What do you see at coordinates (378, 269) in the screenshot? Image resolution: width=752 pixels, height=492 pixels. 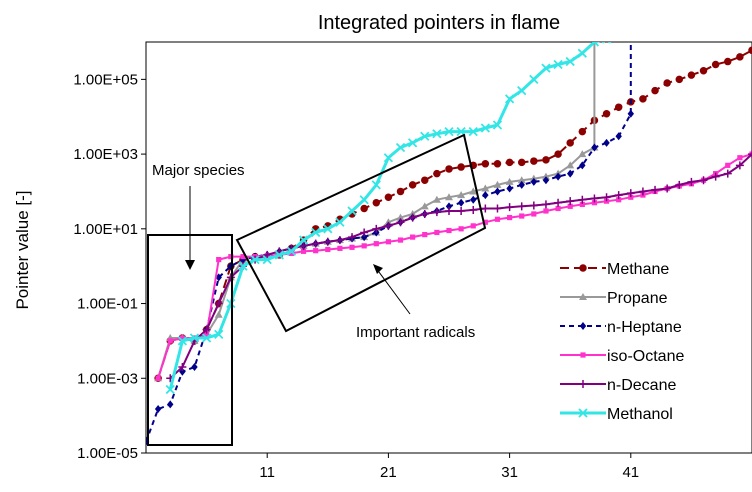 I see `important-radicals-arrowhead` at bounding box center [378, 269].